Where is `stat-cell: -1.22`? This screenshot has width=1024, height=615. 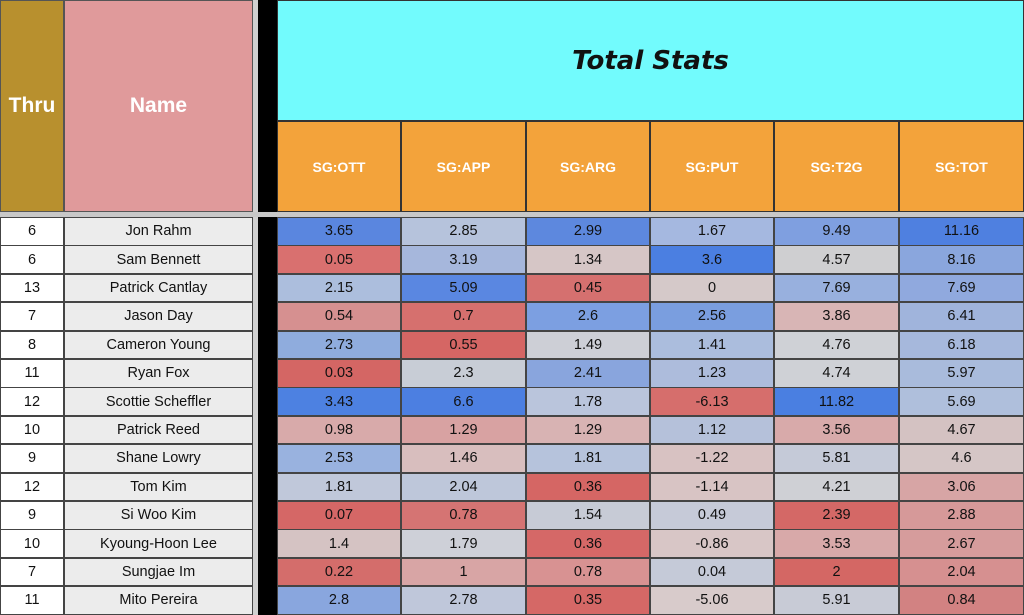 stat-cell: -1.22 is located at coordinates (712, 458).